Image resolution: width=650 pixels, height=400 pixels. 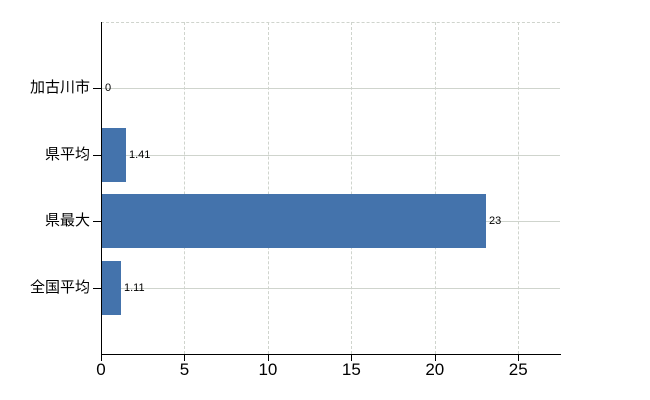 What do you see at coordinates (101, 188) in the screenshot?
I see `y-axis` at bounding box center [101, 188].